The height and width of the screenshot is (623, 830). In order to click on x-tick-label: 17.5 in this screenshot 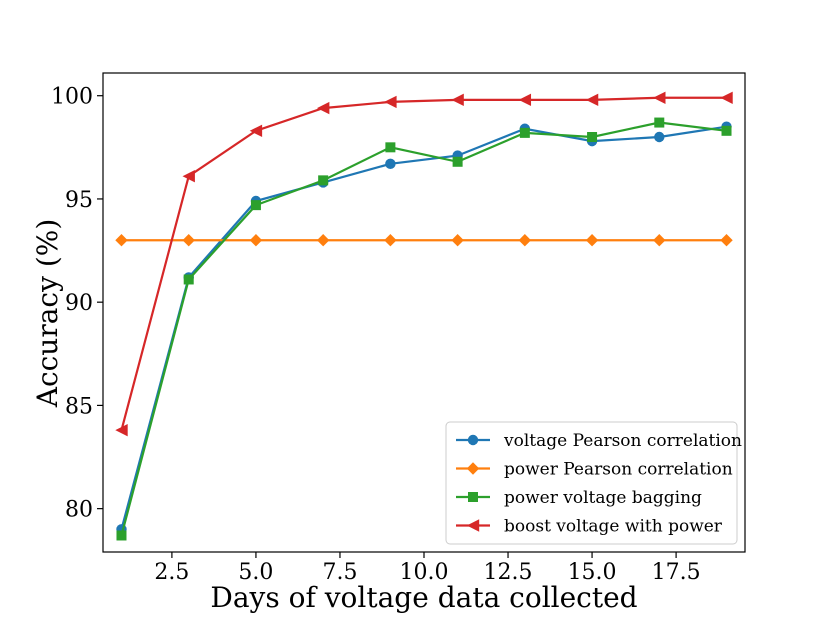, I will do `click(676, 572)`.